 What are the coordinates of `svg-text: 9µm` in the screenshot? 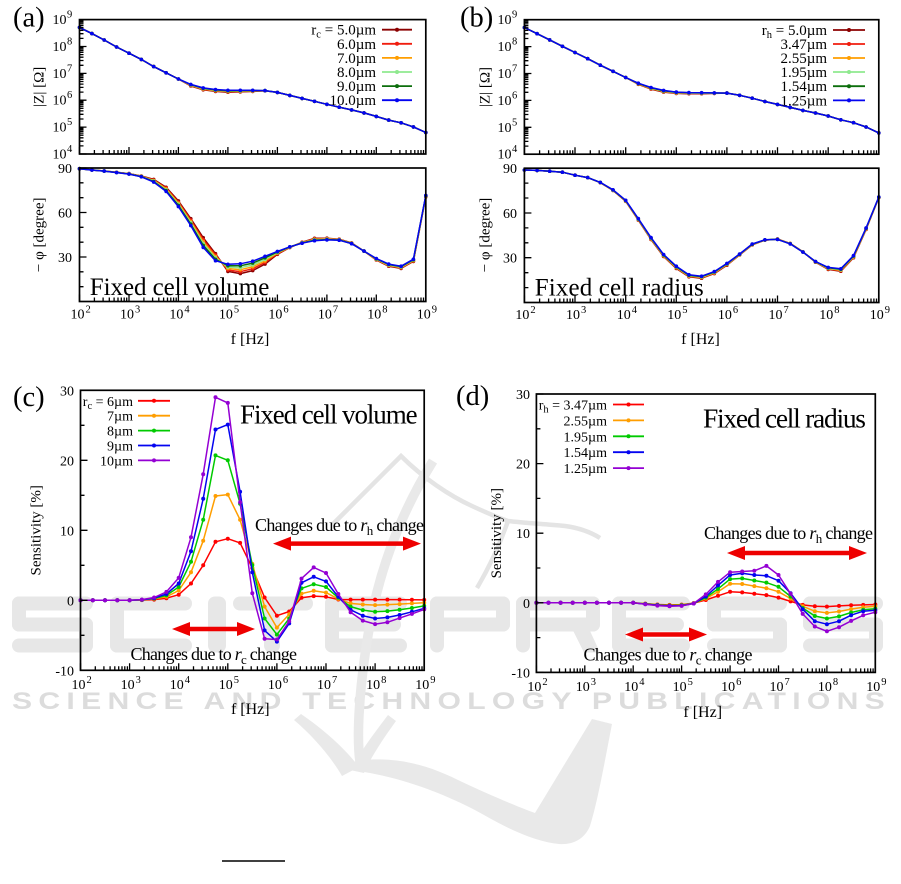 It's located at (120, 447).